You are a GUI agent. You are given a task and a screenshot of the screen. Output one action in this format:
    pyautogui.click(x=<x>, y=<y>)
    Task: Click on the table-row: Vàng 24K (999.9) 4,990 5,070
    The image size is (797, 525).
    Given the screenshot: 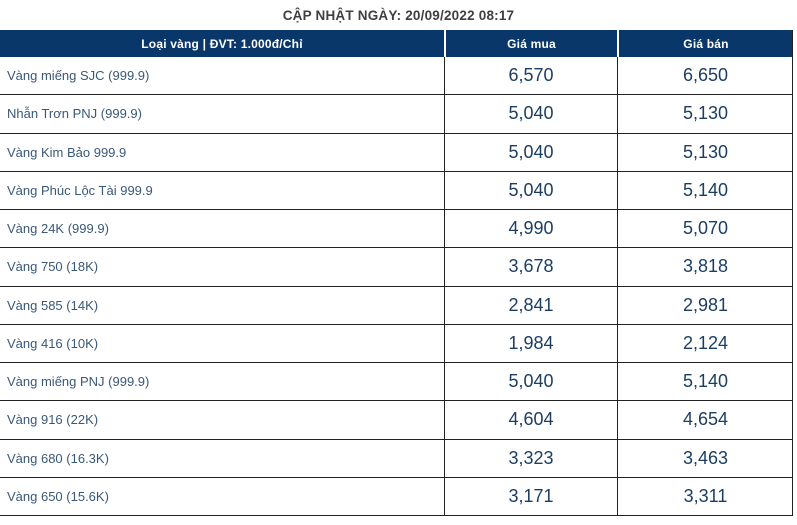 What is the action you would take?
    pyautogui.click(x=396, y=229)
    